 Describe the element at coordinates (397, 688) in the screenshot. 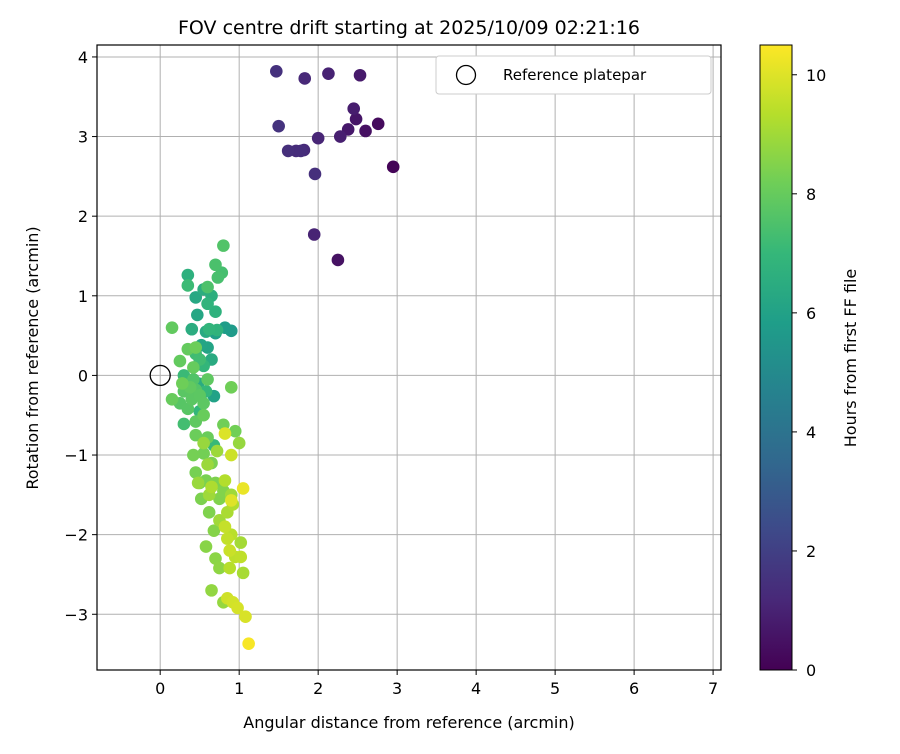

I see `x-tick-label: 3` at that location.